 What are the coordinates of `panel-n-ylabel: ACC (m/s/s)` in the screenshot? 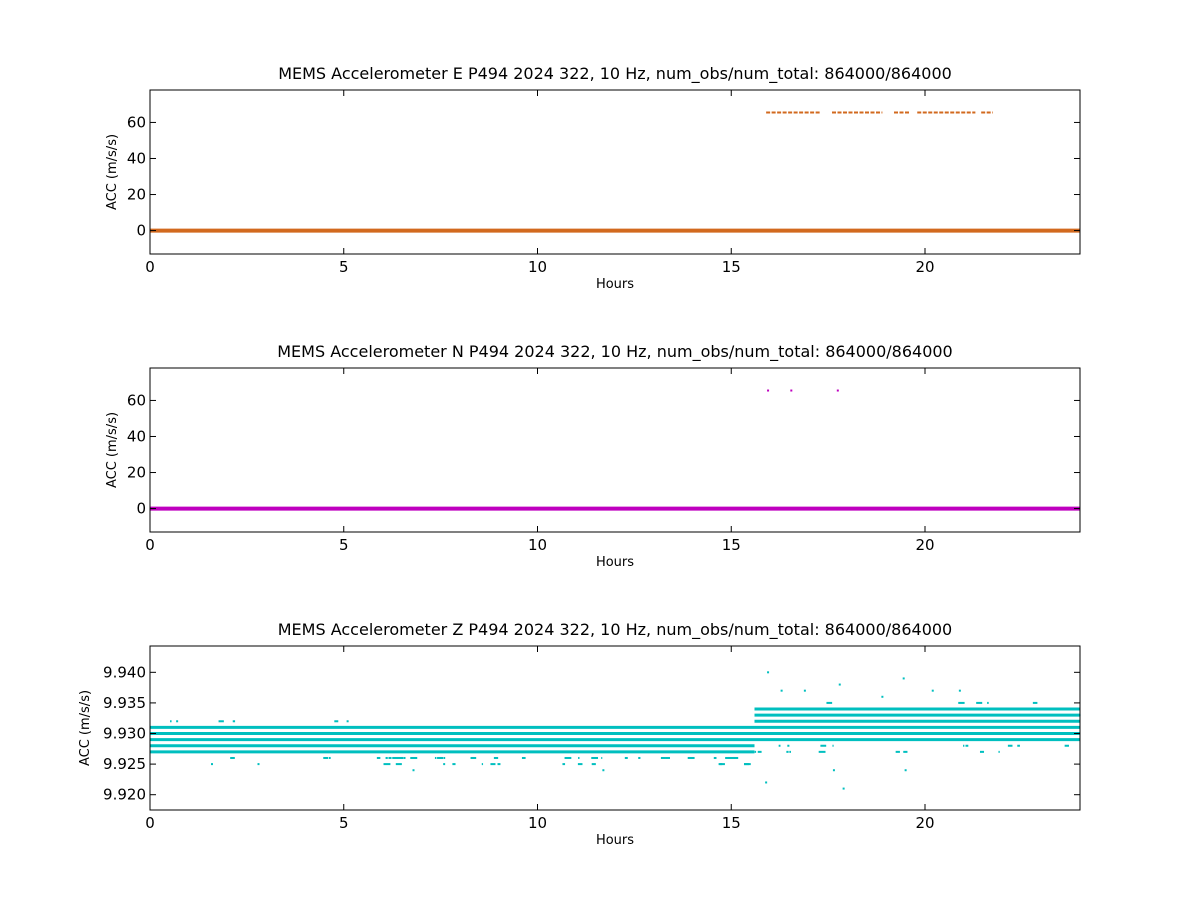 It's located at (112, 450).